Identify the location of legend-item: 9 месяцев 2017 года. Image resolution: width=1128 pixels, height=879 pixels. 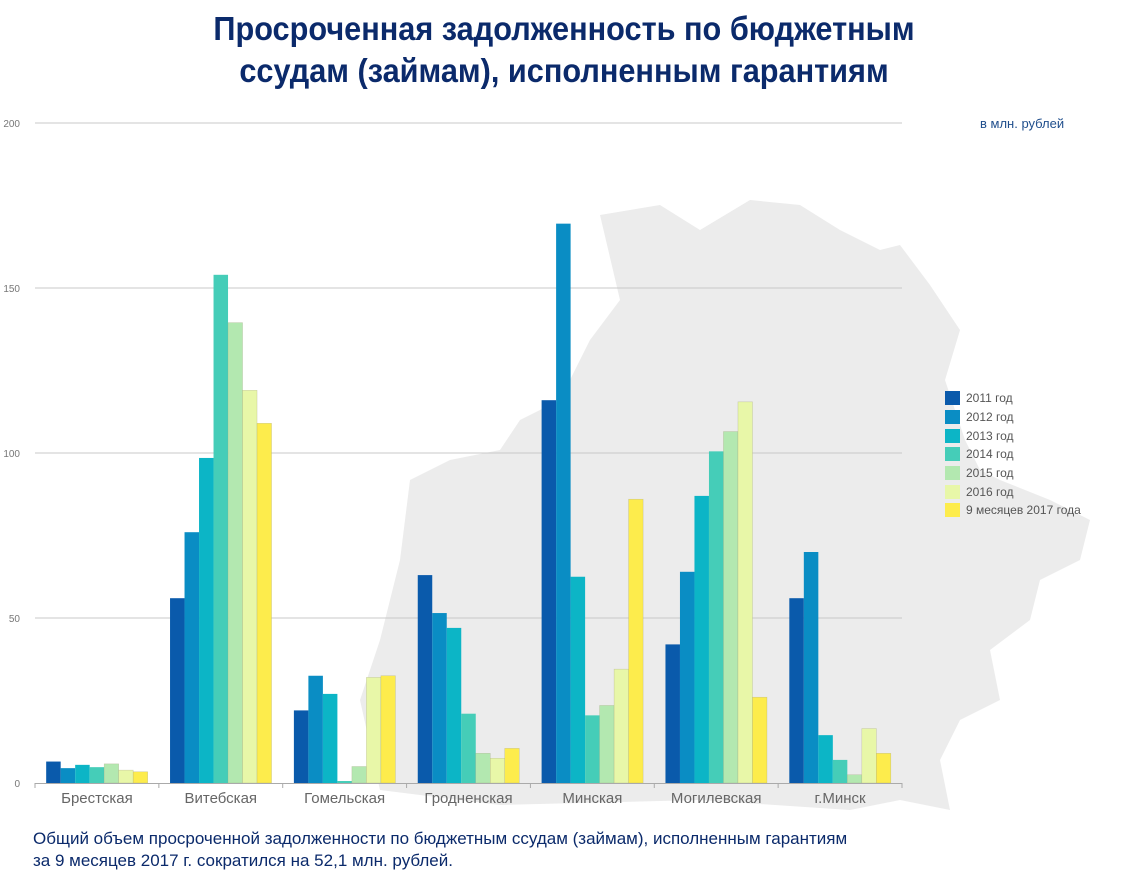
(1013, 510).